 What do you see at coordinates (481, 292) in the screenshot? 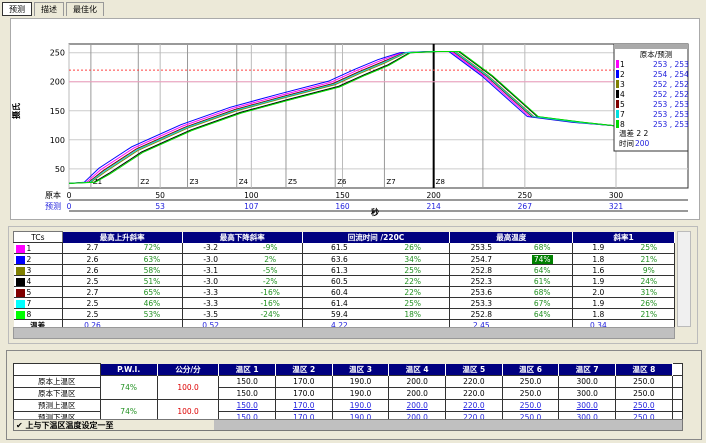
I see `stat-cell: 253.6` at bounding box center [481, 292].